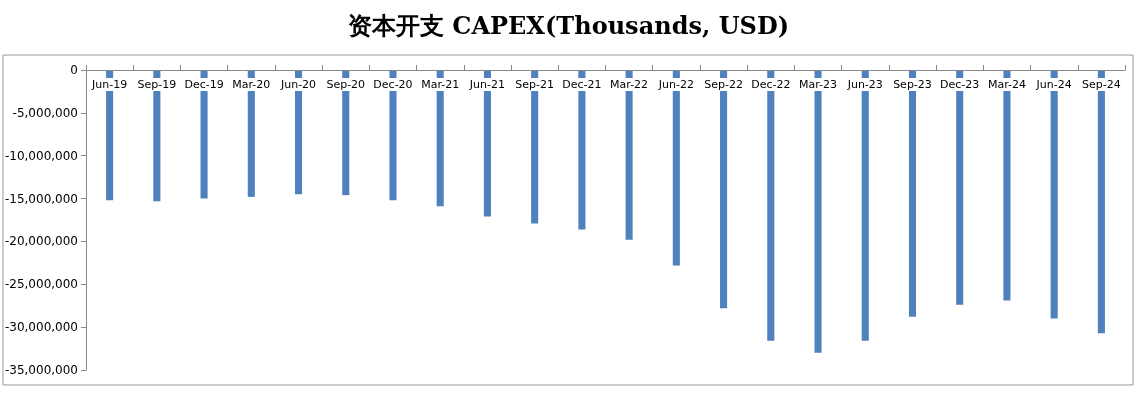 This screenshot has height=395, width=1137. I want to click on x-tick-label: Mar-21, so click(440, 84).